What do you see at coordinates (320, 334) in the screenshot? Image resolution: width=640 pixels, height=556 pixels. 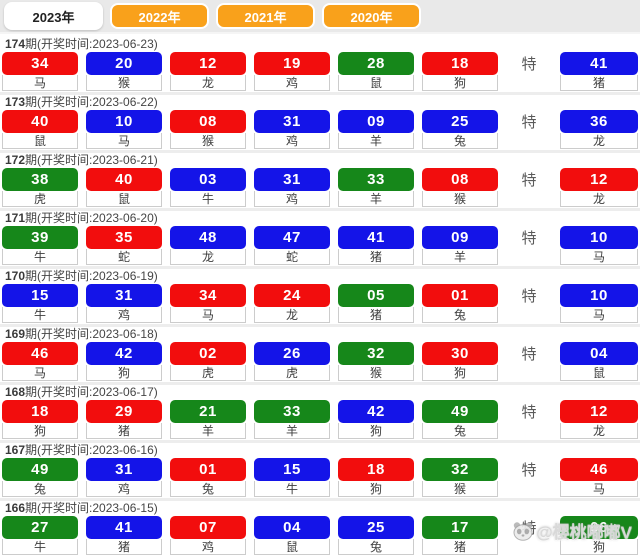 I see `row-period-label: 169期(开奖时间:2023-06-18)` at bounding box center [320, 334].